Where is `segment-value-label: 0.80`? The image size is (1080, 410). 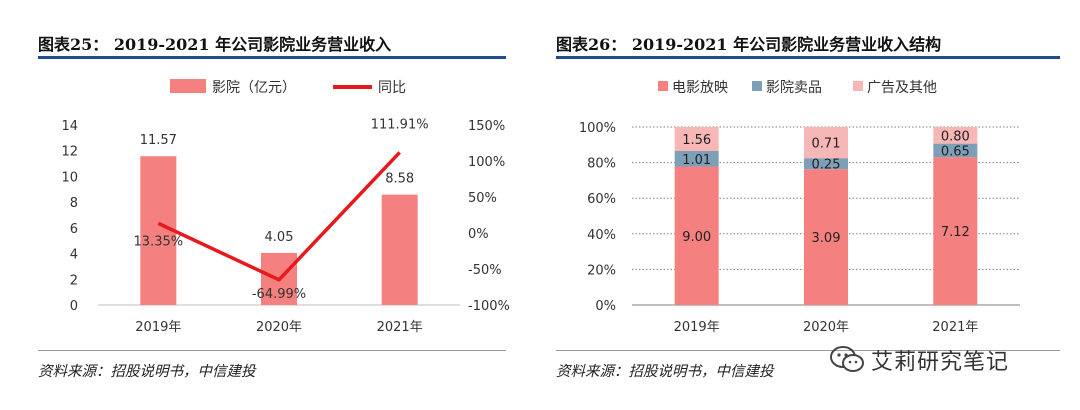 segment-value-label: 0.80 is located at coordinates (955, 136).